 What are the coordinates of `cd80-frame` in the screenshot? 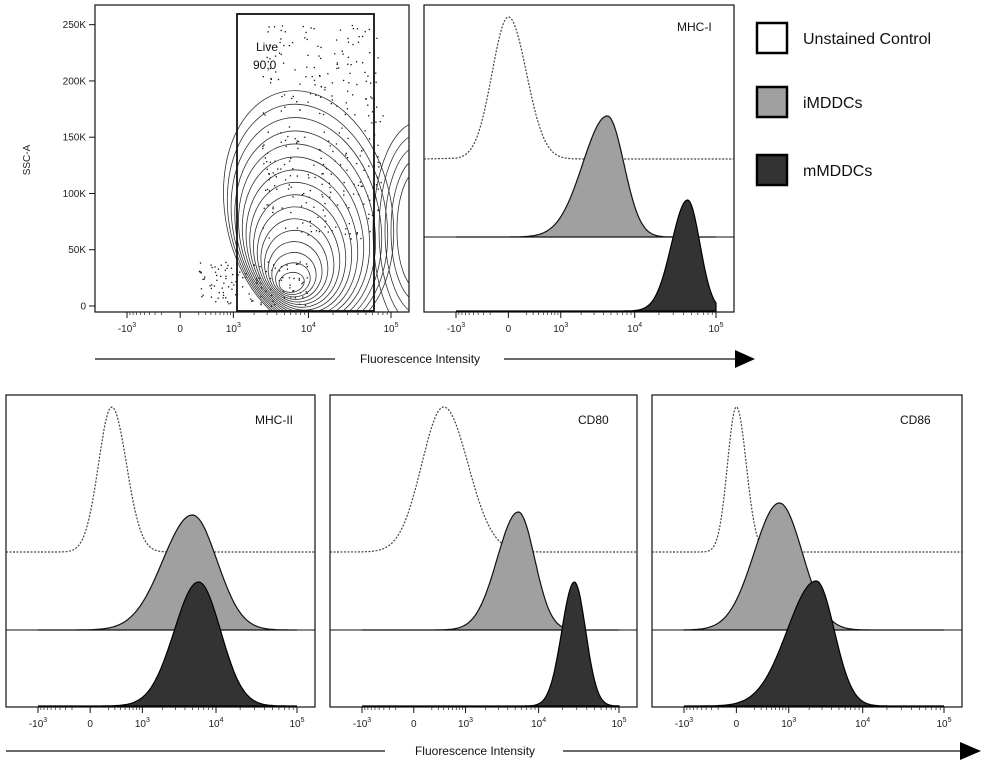 It's located at (483, 551).